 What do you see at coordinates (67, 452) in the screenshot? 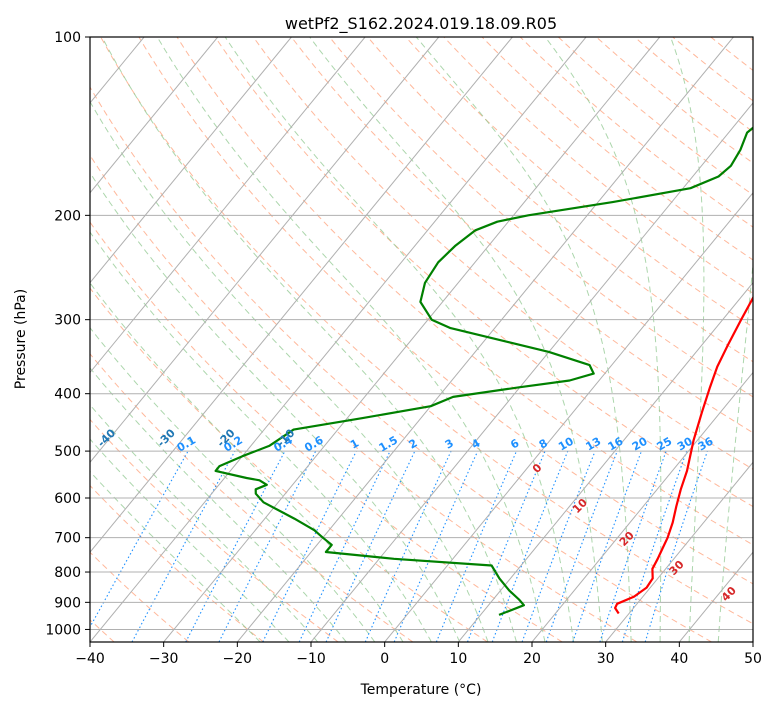
I see `y-tick-label: 500` at bounding box center [67, 452].